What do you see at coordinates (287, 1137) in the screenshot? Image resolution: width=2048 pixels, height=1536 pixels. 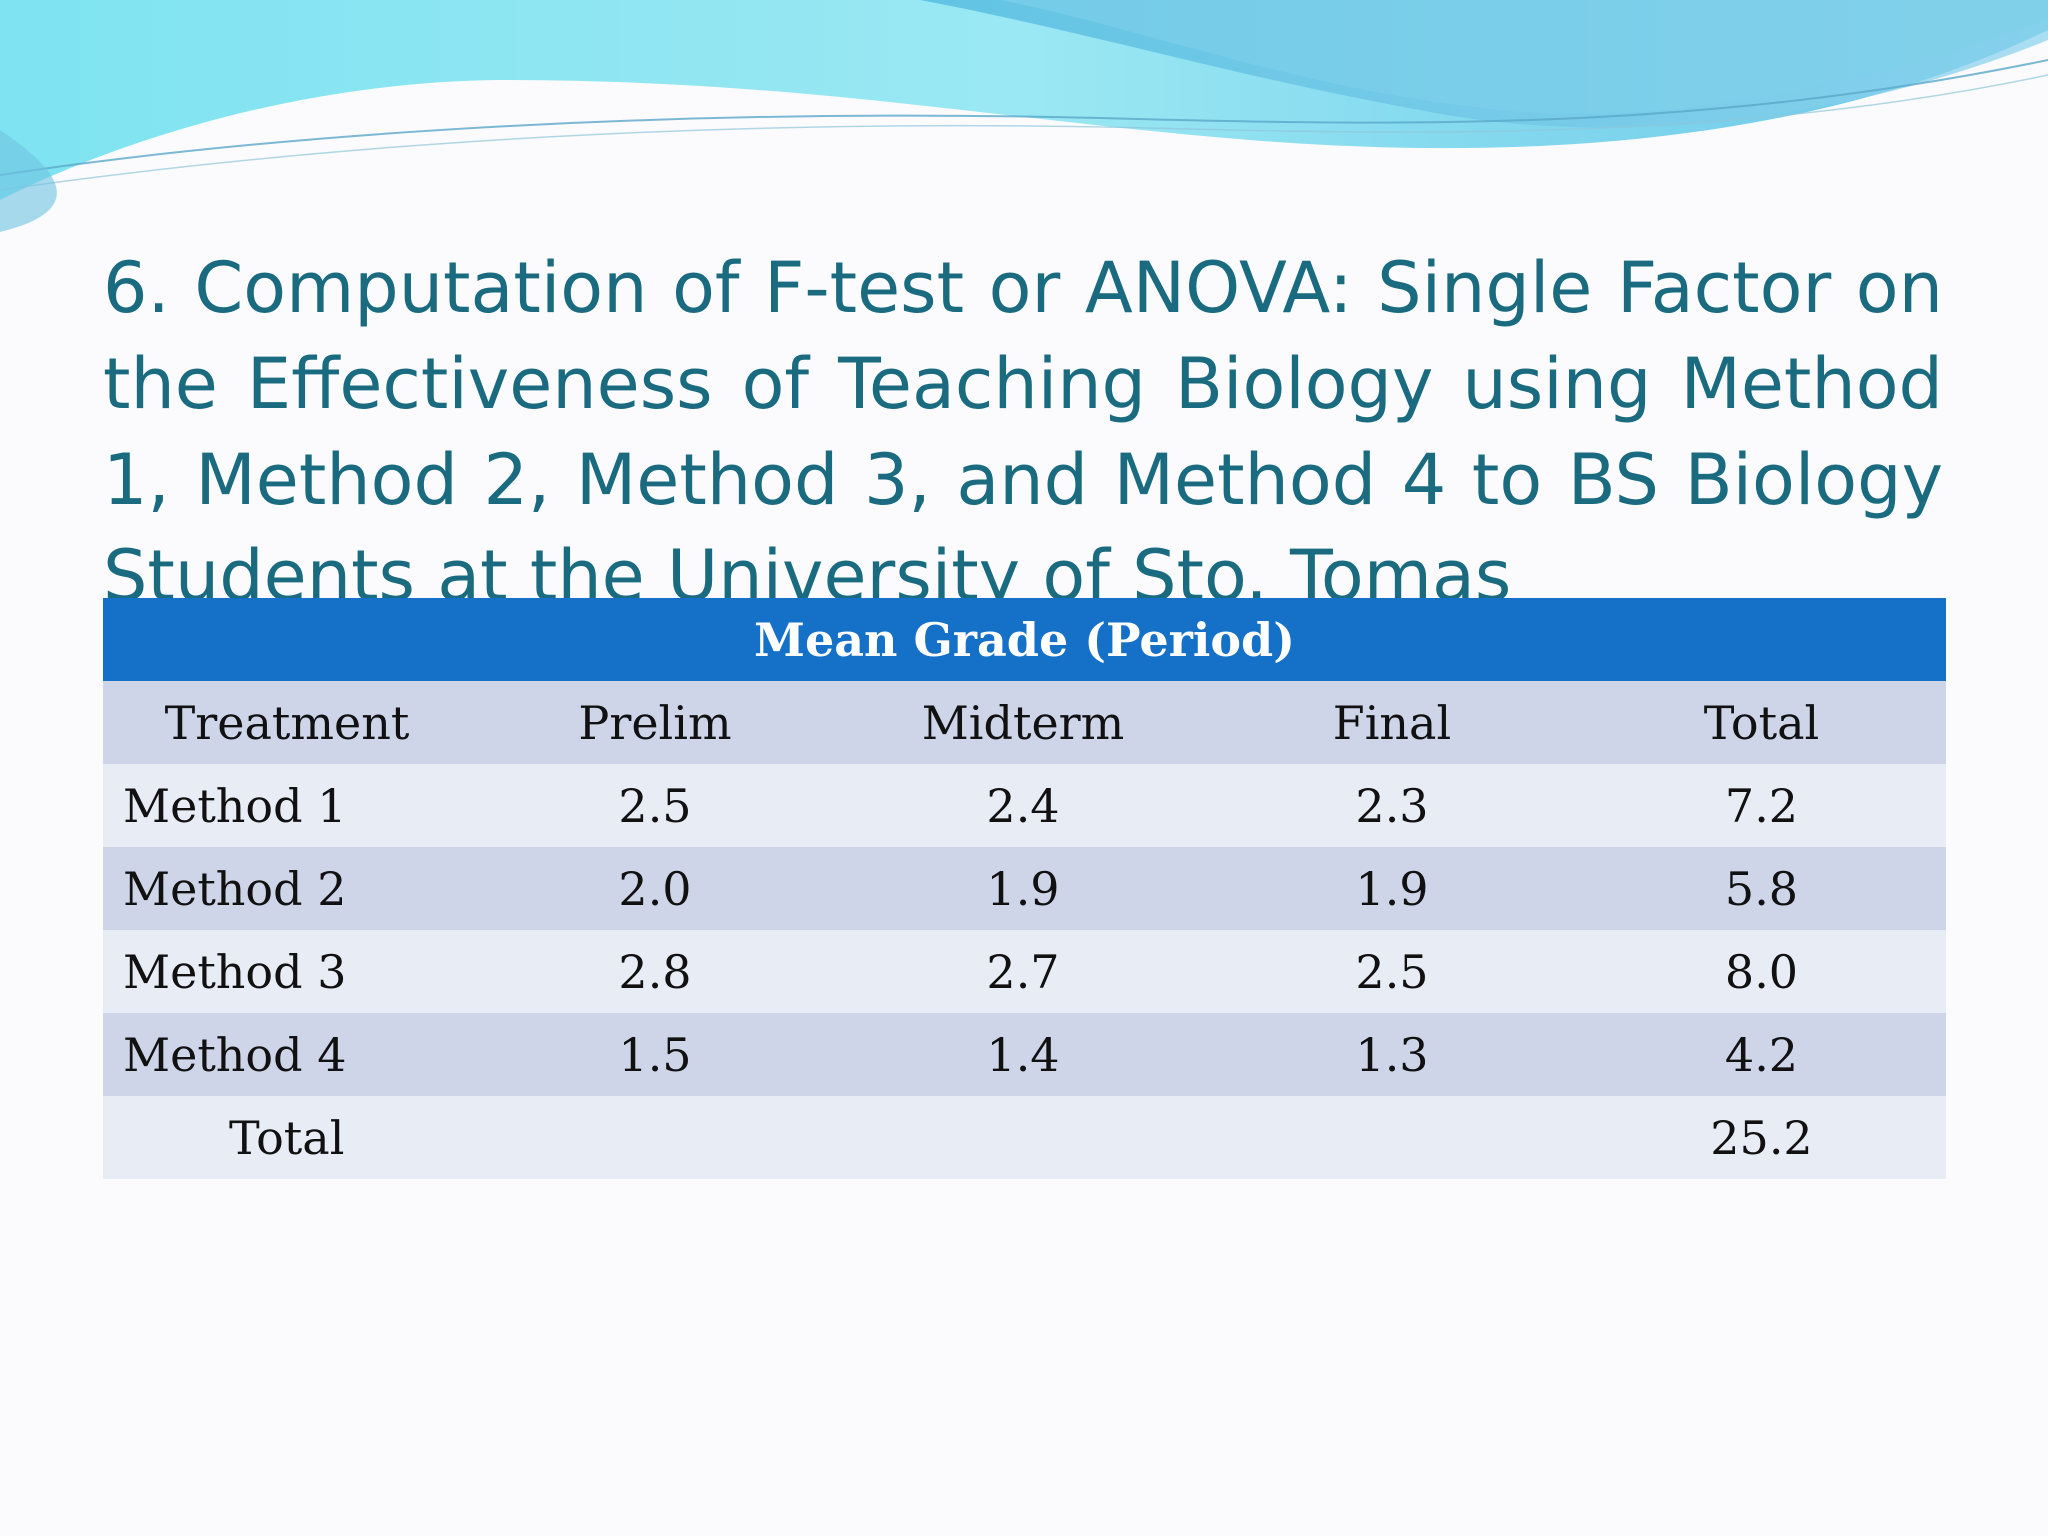 I see `grand-total-label: Total` at bounding box center [287, 1137].